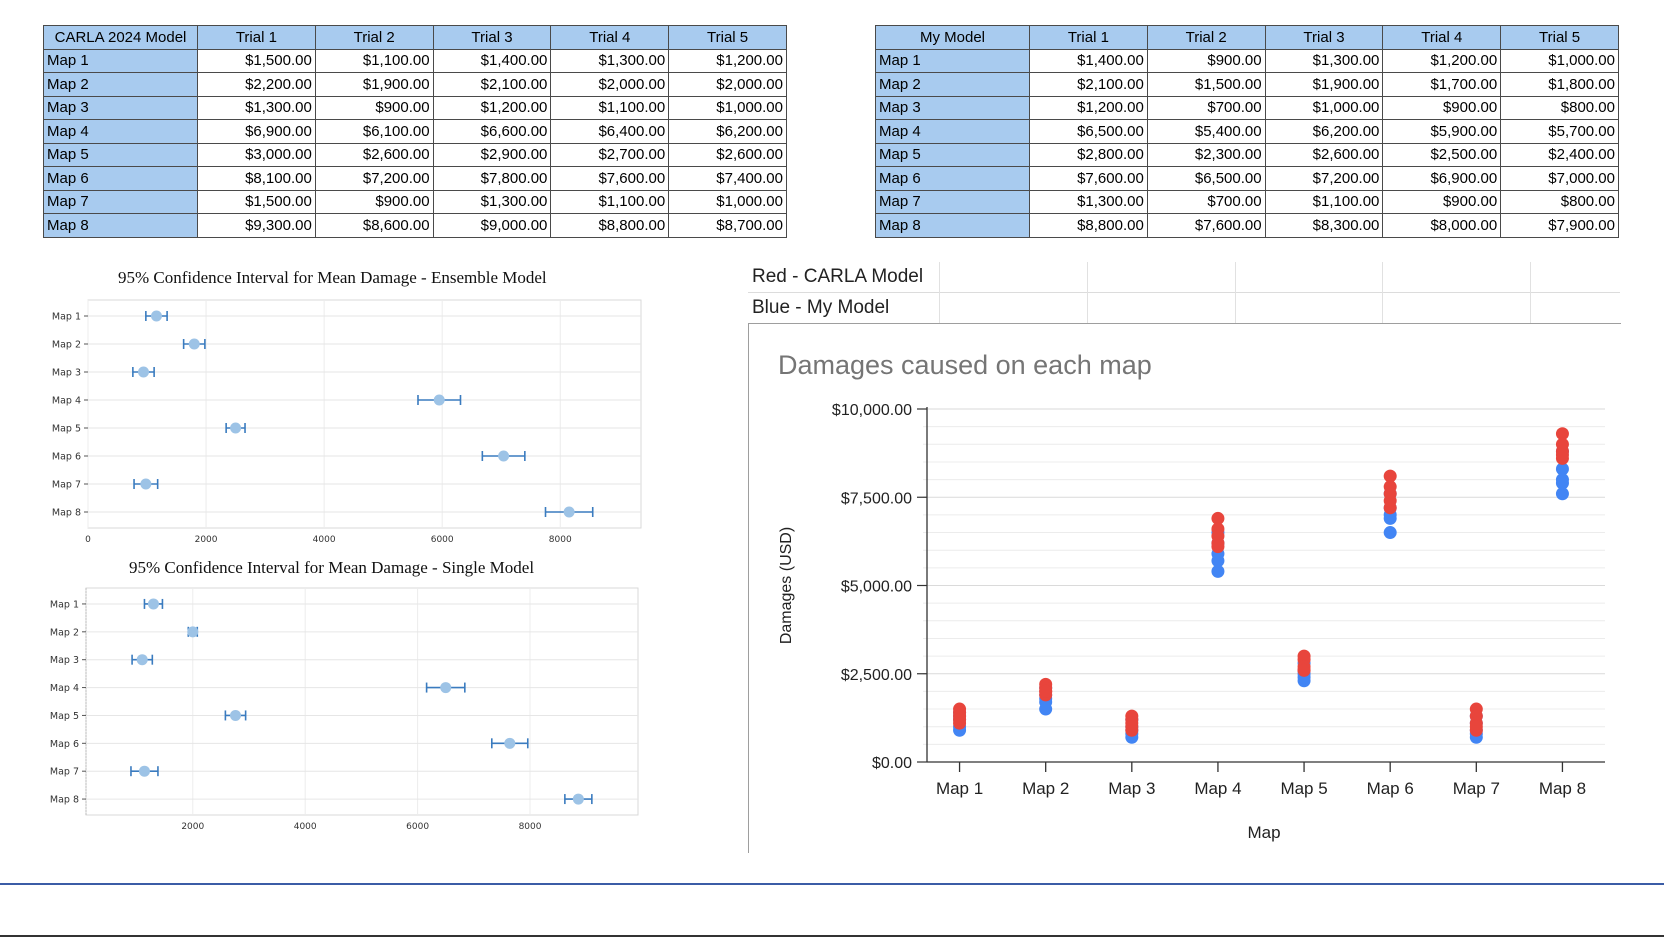 The image size is (1664, 938). I want to click on table-cell: $2,400.00, so click(1559, 154).